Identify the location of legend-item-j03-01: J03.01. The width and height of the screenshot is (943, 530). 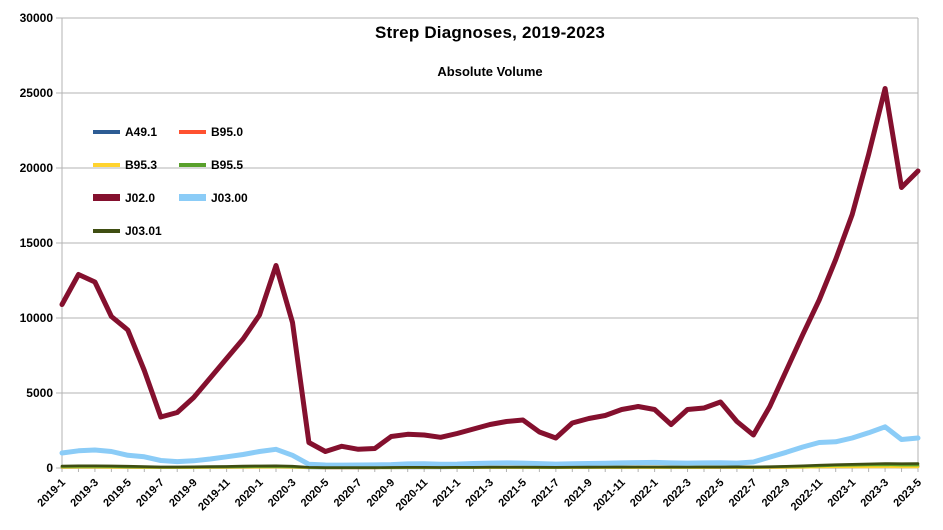
(136, 231).